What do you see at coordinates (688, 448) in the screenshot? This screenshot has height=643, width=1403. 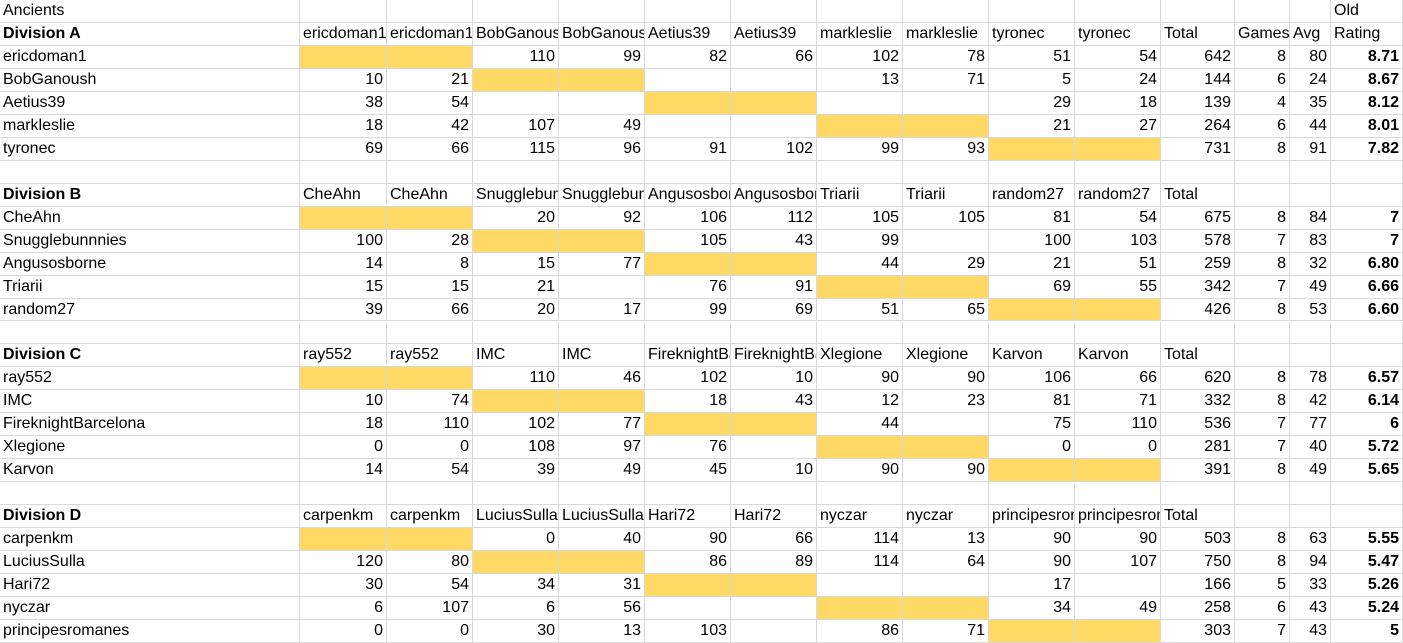 I see `score: 76` at bounding box center [688, 448].